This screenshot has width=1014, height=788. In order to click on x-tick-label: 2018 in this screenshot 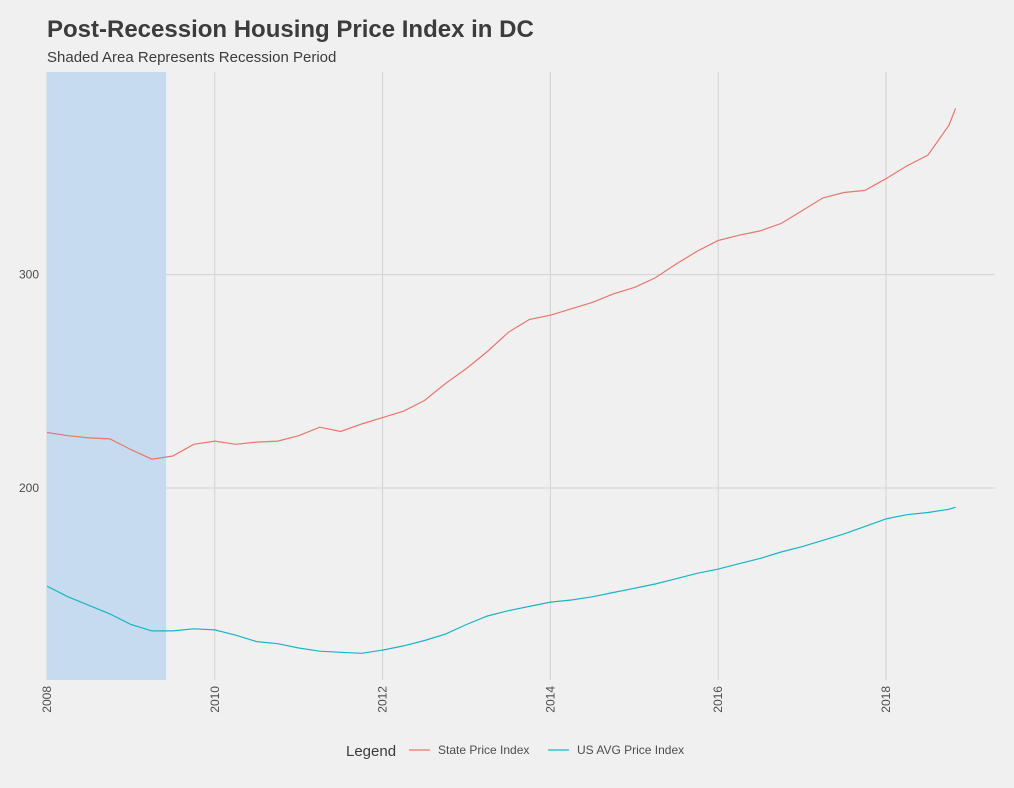, I will do `click(886, 699)`.